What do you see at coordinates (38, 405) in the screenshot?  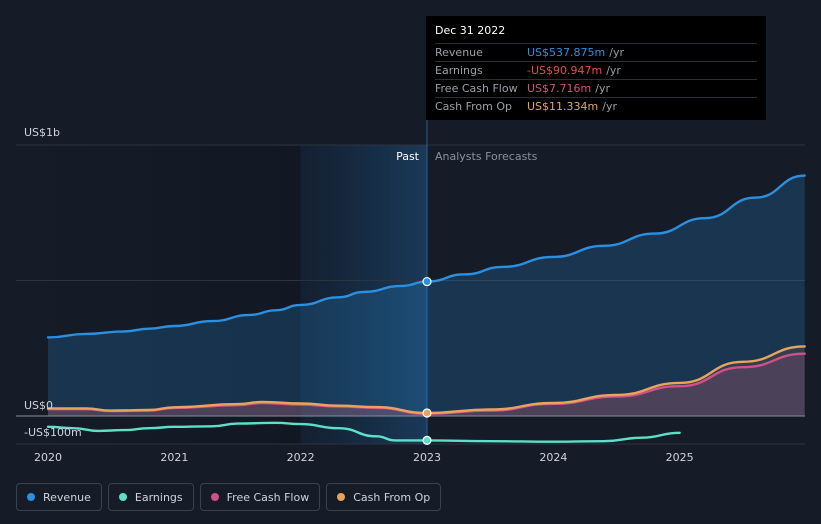 I see `y-label-zero: US$0` at bounding box center [38, 405].